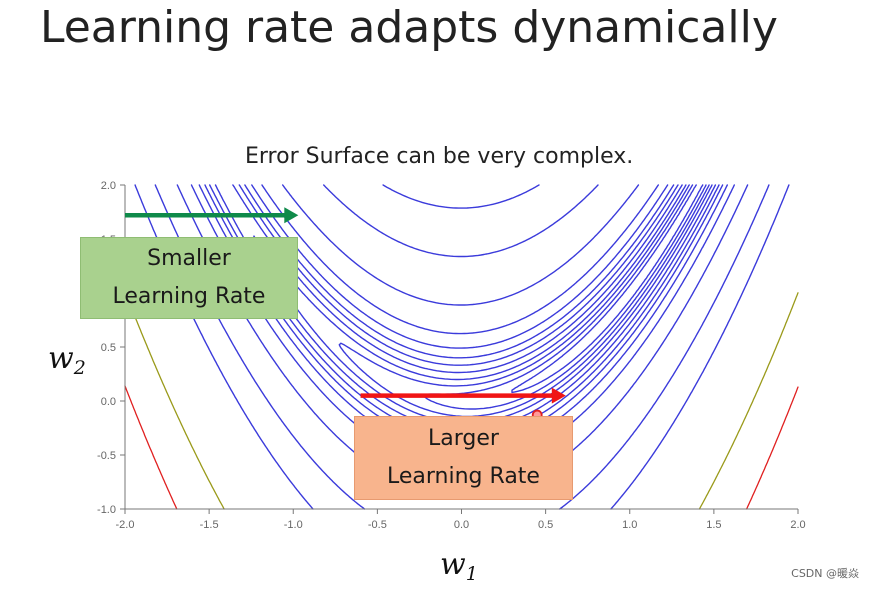 The image size is (873, 589). I want to click on larger-learning-rate-callout: Larger Learning Rate, so click(463, 458).